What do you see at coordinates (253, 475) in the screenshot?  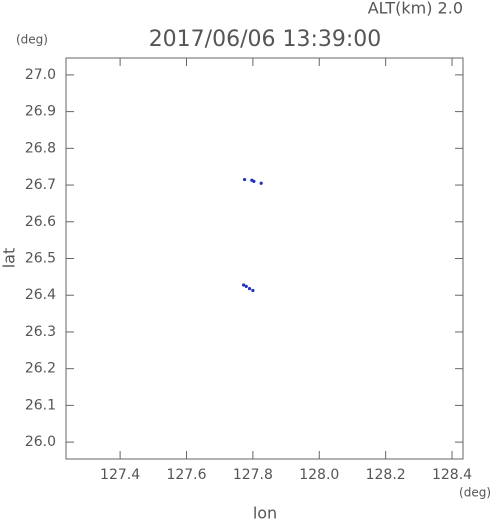 I see `x-tick-label: 127.8` at bounding box center [253, 475].